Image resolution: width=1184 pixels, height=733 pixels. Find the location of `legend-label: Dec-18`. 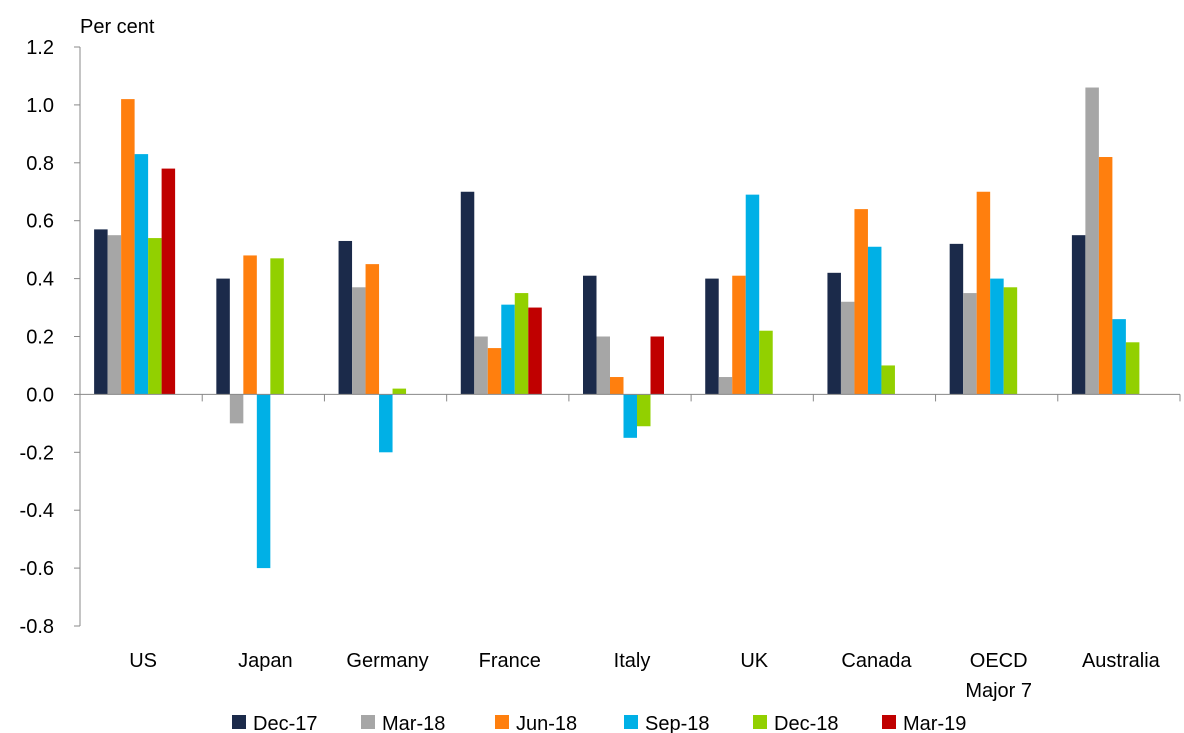

legend-label: Dec-18 is located at coordinates (806, 723).